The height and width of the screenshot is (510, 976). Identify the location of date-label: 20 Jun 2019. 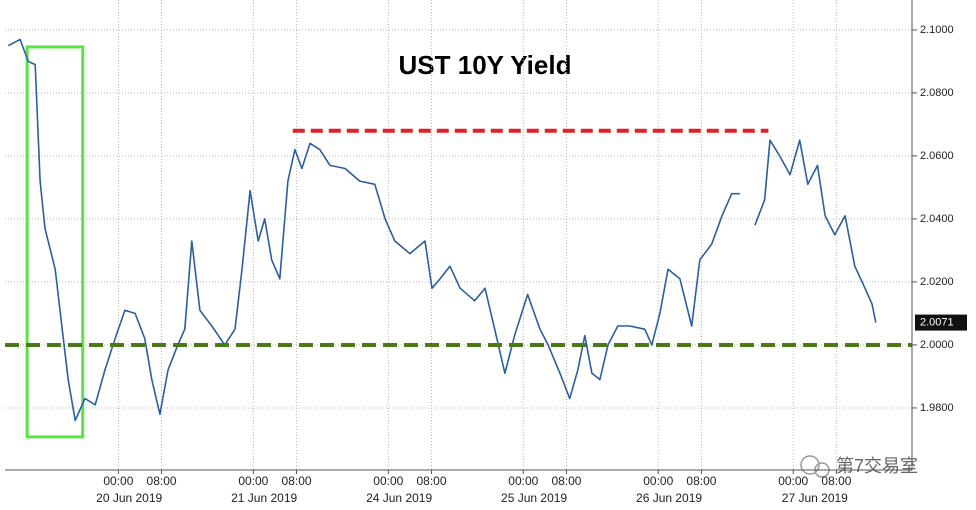
(129, 498).